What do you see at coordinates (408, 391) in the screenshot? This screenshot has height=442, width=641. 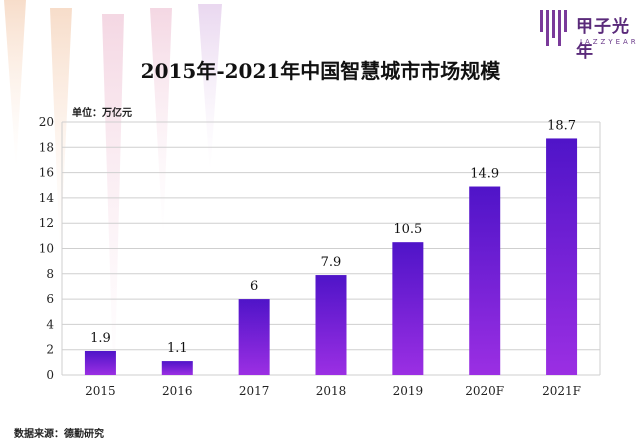 I see `x-tick-label: 2019` at bounding box center [408, 391].